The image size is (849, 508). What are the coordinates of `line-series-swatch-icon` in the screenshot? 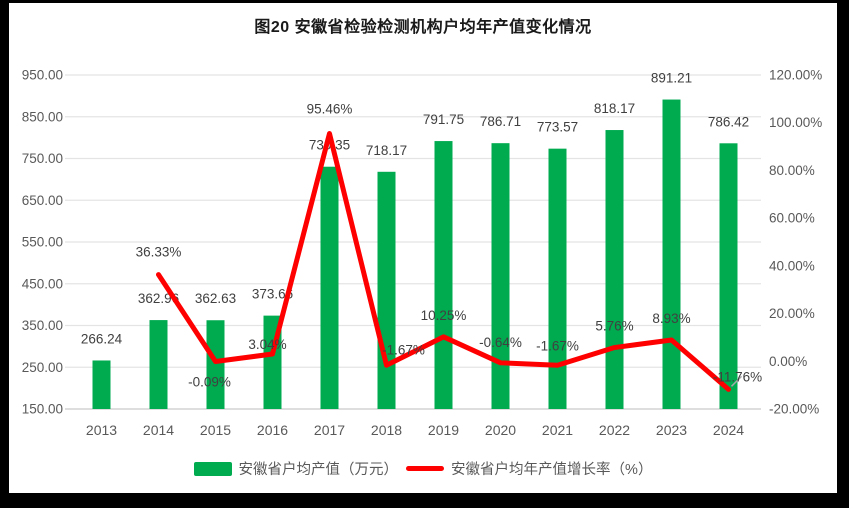 It's located at (425, 468).